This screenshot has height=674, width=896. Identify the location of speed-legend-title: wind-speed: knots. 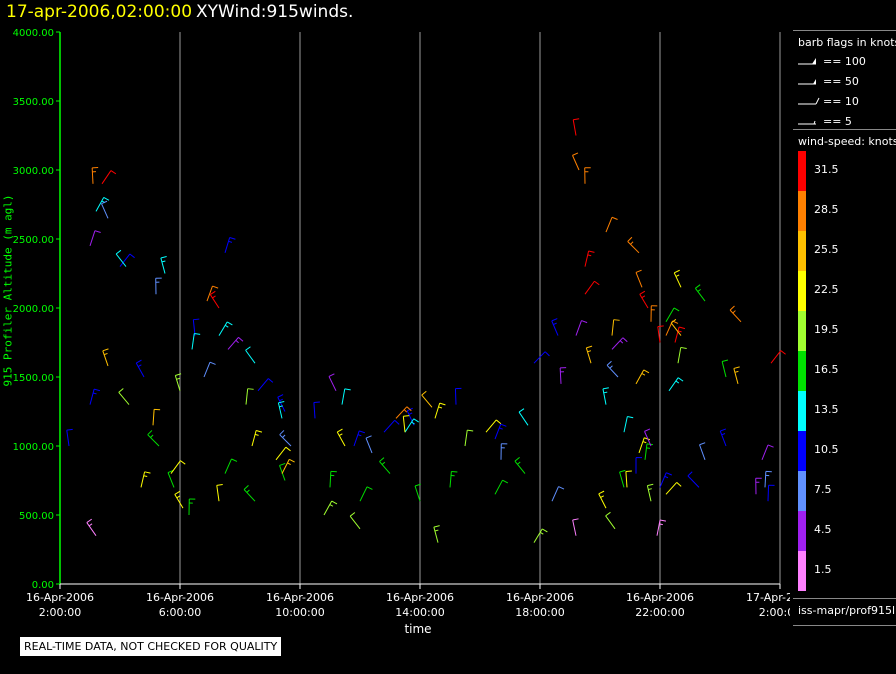
(847, 141).